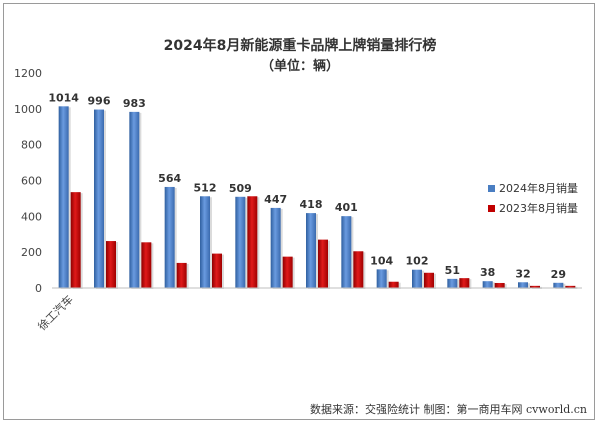 This screenshot has width=600, height=425. What do you see at coordinates (28, 73) in the screenshot?
I see `y-tick-label: 1200` at bounding box center [28, 73].